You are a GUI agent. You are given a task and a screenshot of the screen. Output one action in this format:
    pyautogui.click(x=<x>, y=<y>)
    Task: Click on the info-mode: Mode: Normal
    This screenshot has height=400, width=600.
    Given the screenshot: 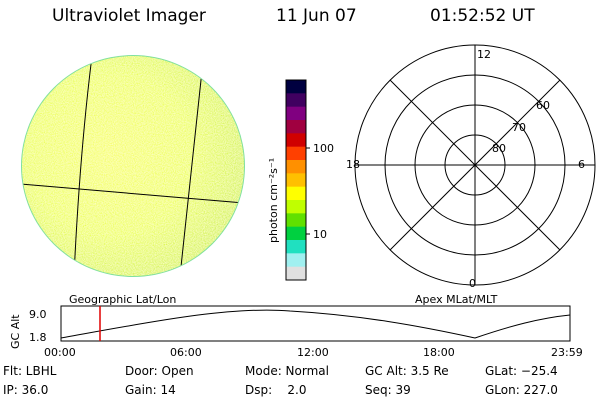 What is the action you would take?
    pyautogui.click(x=287, y=371)
    